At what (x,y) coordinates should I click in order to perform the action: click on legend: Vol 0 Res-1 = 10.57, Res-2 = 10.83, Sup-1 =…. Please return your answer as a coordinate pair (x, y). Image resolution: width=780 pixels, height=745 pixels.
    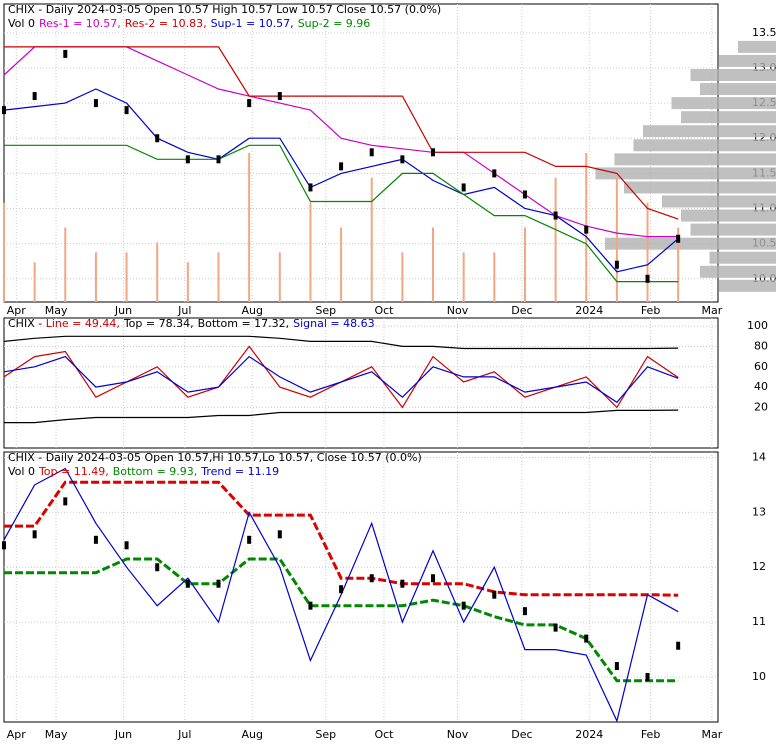
    Looking at the image, I should click on (189, 23).